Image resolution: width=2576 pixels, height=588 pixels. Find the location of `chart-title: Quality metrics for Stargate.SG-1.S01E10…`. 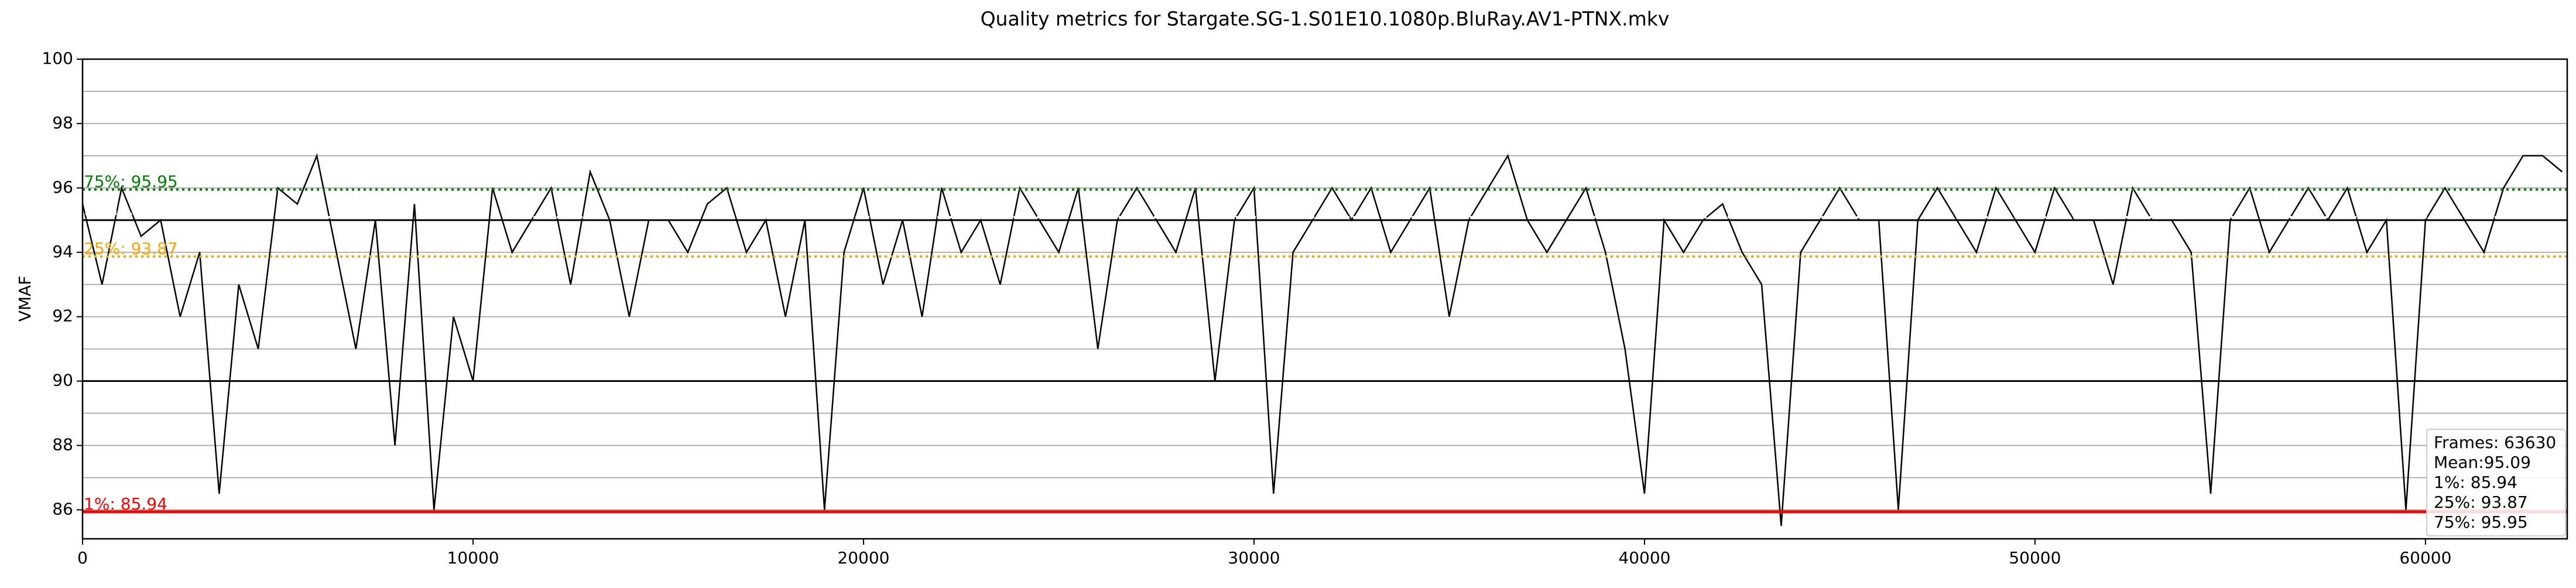

chart-title: Quality metrics for Stargate.SG-1.S01E10… is located at coordinates (1326, 19).